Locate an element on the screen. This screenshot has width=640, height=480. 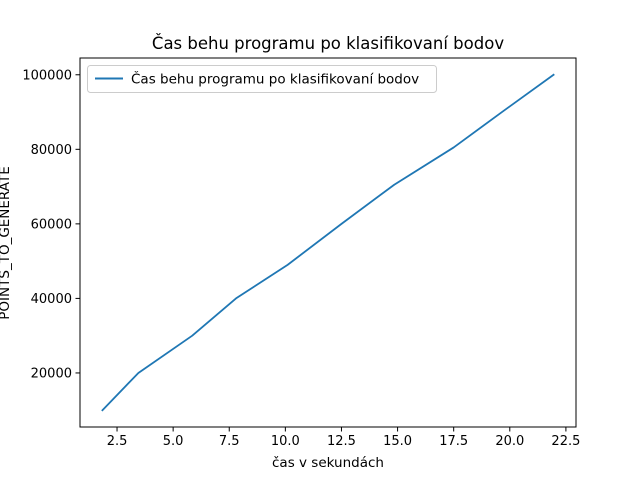
legend: Čas behu programu po klasifikovaní bodov is located at coordinates (262, 79).